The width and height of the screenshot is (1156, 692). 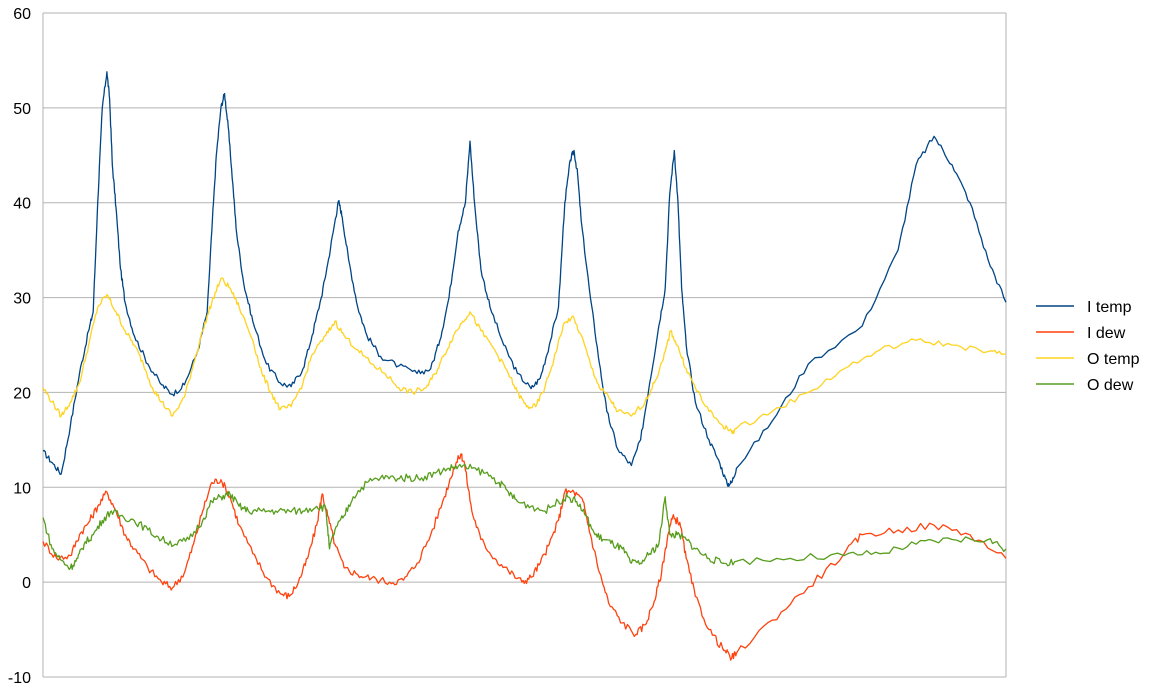 I want to click on y-tick-label: 60, so click(x=22, y=14).